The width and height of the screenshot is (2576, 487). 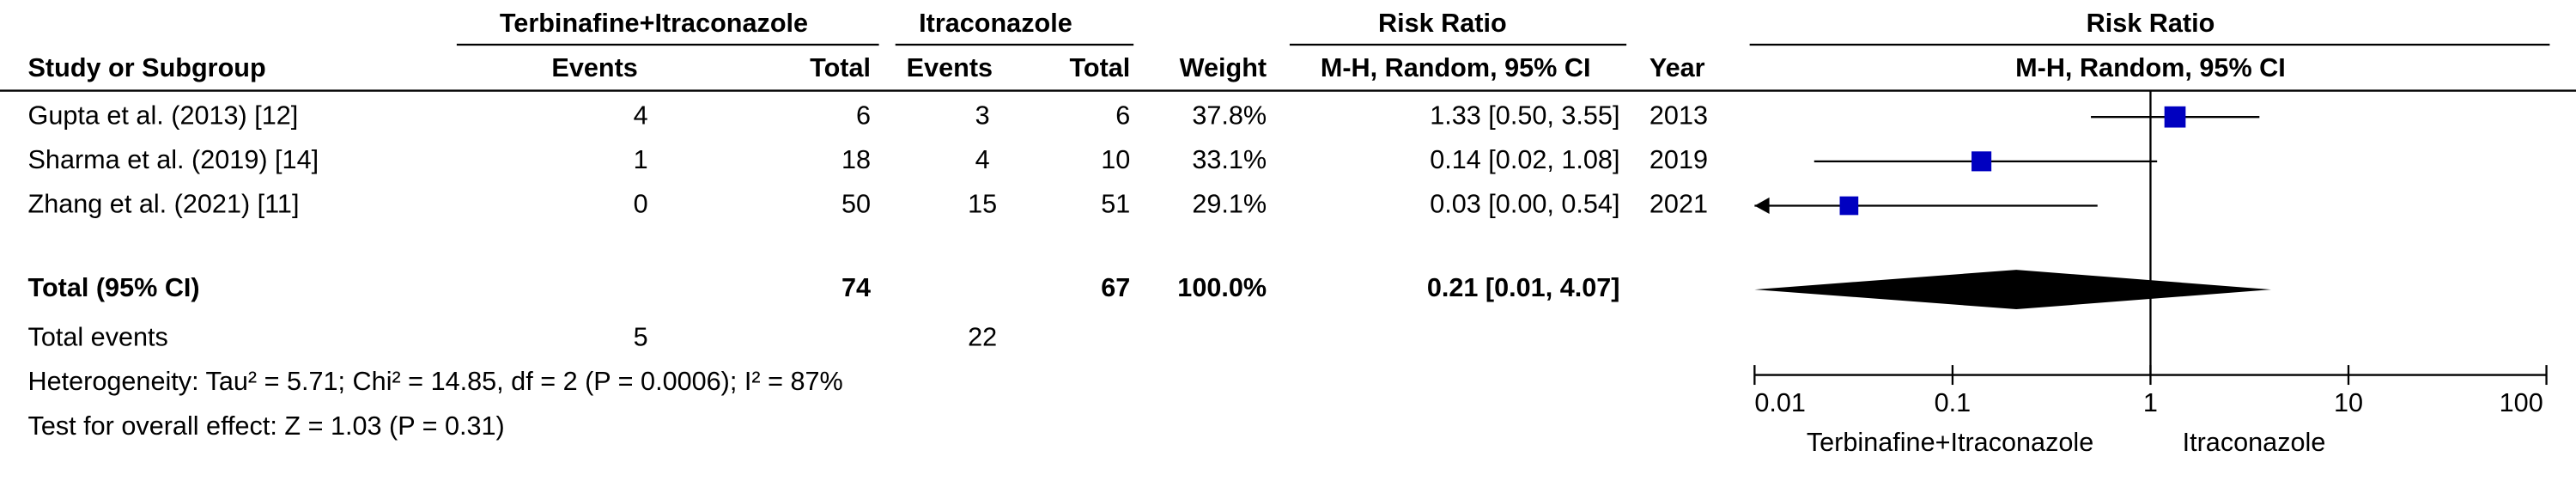 I want to click on study-name: Gupta et al. (2013) [12], so click(x=164, y=115).